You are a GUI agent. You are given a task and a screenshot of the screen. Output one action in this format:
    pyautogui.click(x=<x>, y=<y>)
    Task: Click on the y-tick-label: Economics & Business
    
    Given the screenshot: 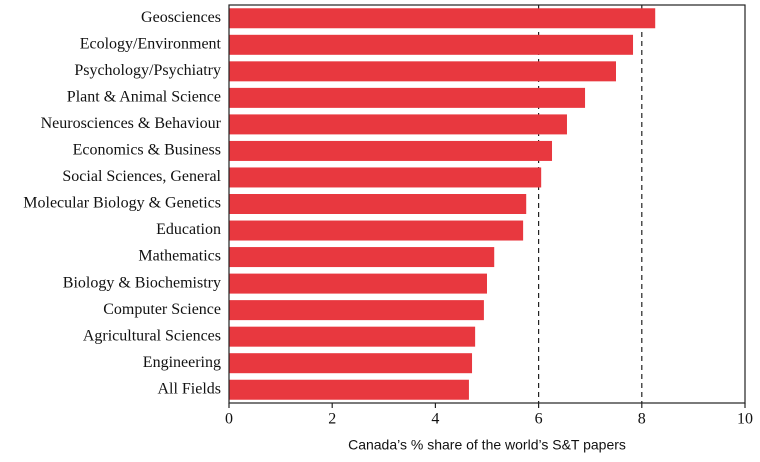 What is the action you would take?
    pyautogui.click(x=147, y=150)
    